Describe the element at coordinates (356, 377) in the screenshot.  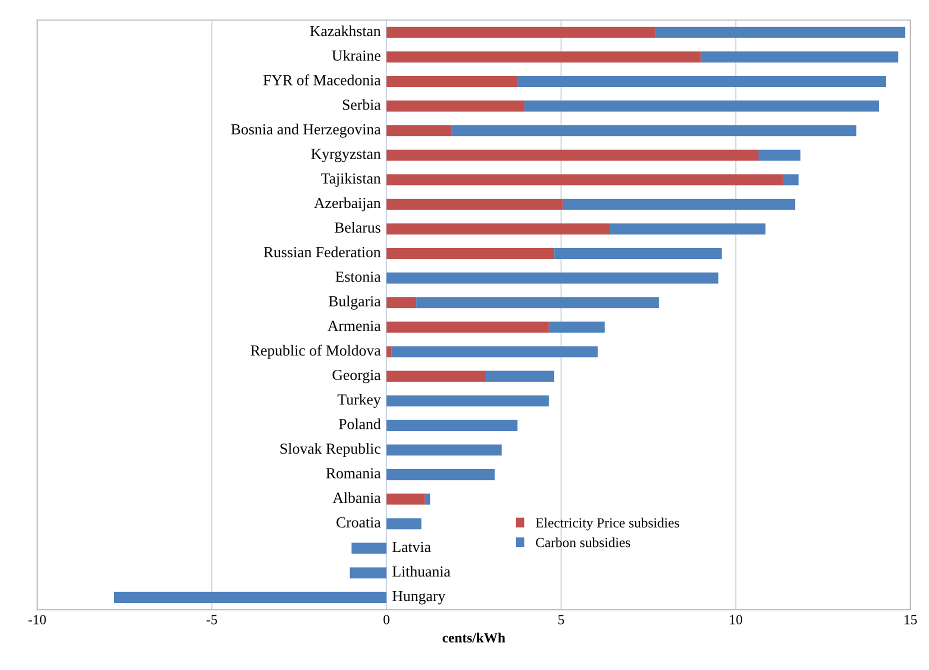
I see `y-tick-label: Georgia` at that location.